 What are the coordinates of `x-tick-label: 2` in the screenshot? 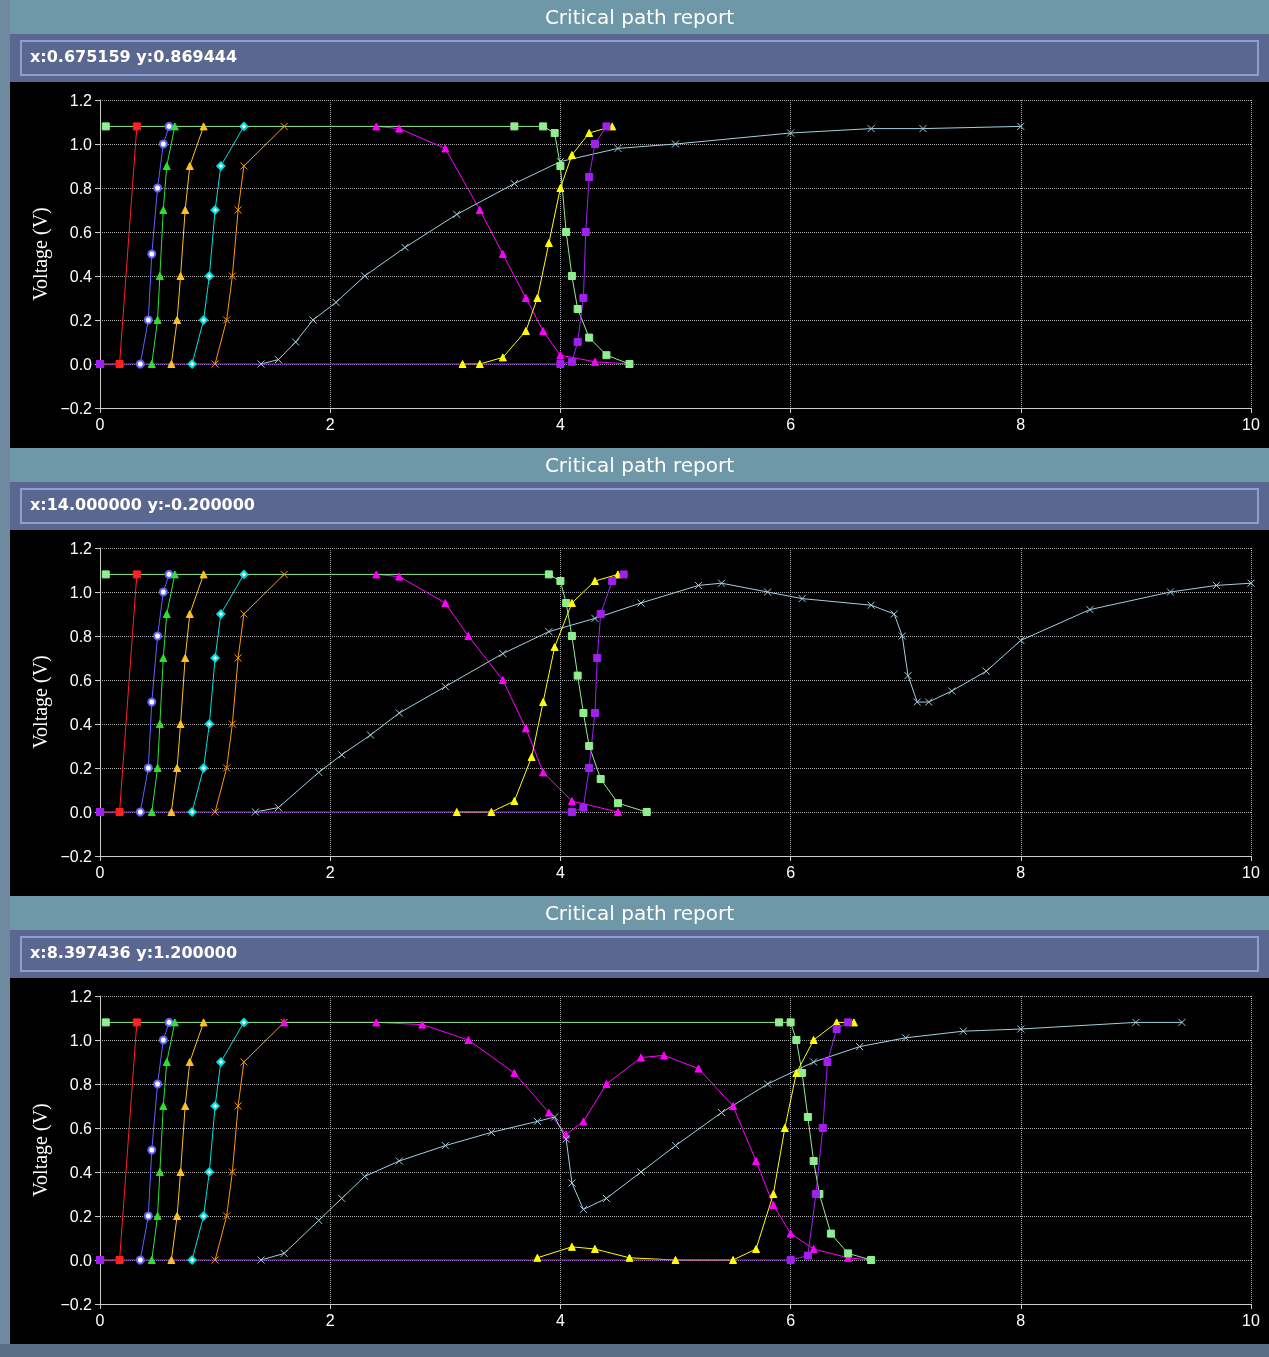 It's located at (330, 1320).